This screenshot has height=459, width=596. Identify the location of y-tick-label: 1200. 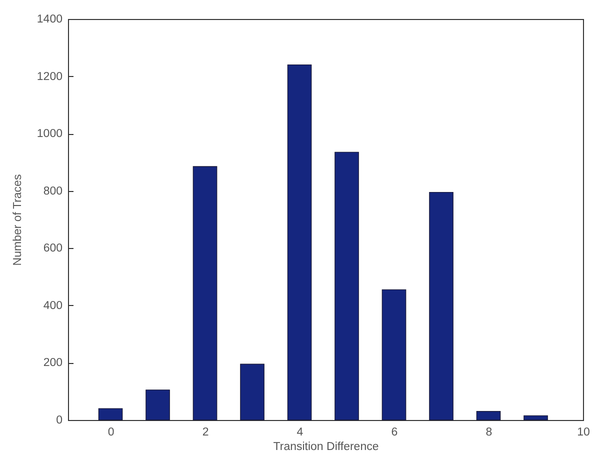
(49, 76).